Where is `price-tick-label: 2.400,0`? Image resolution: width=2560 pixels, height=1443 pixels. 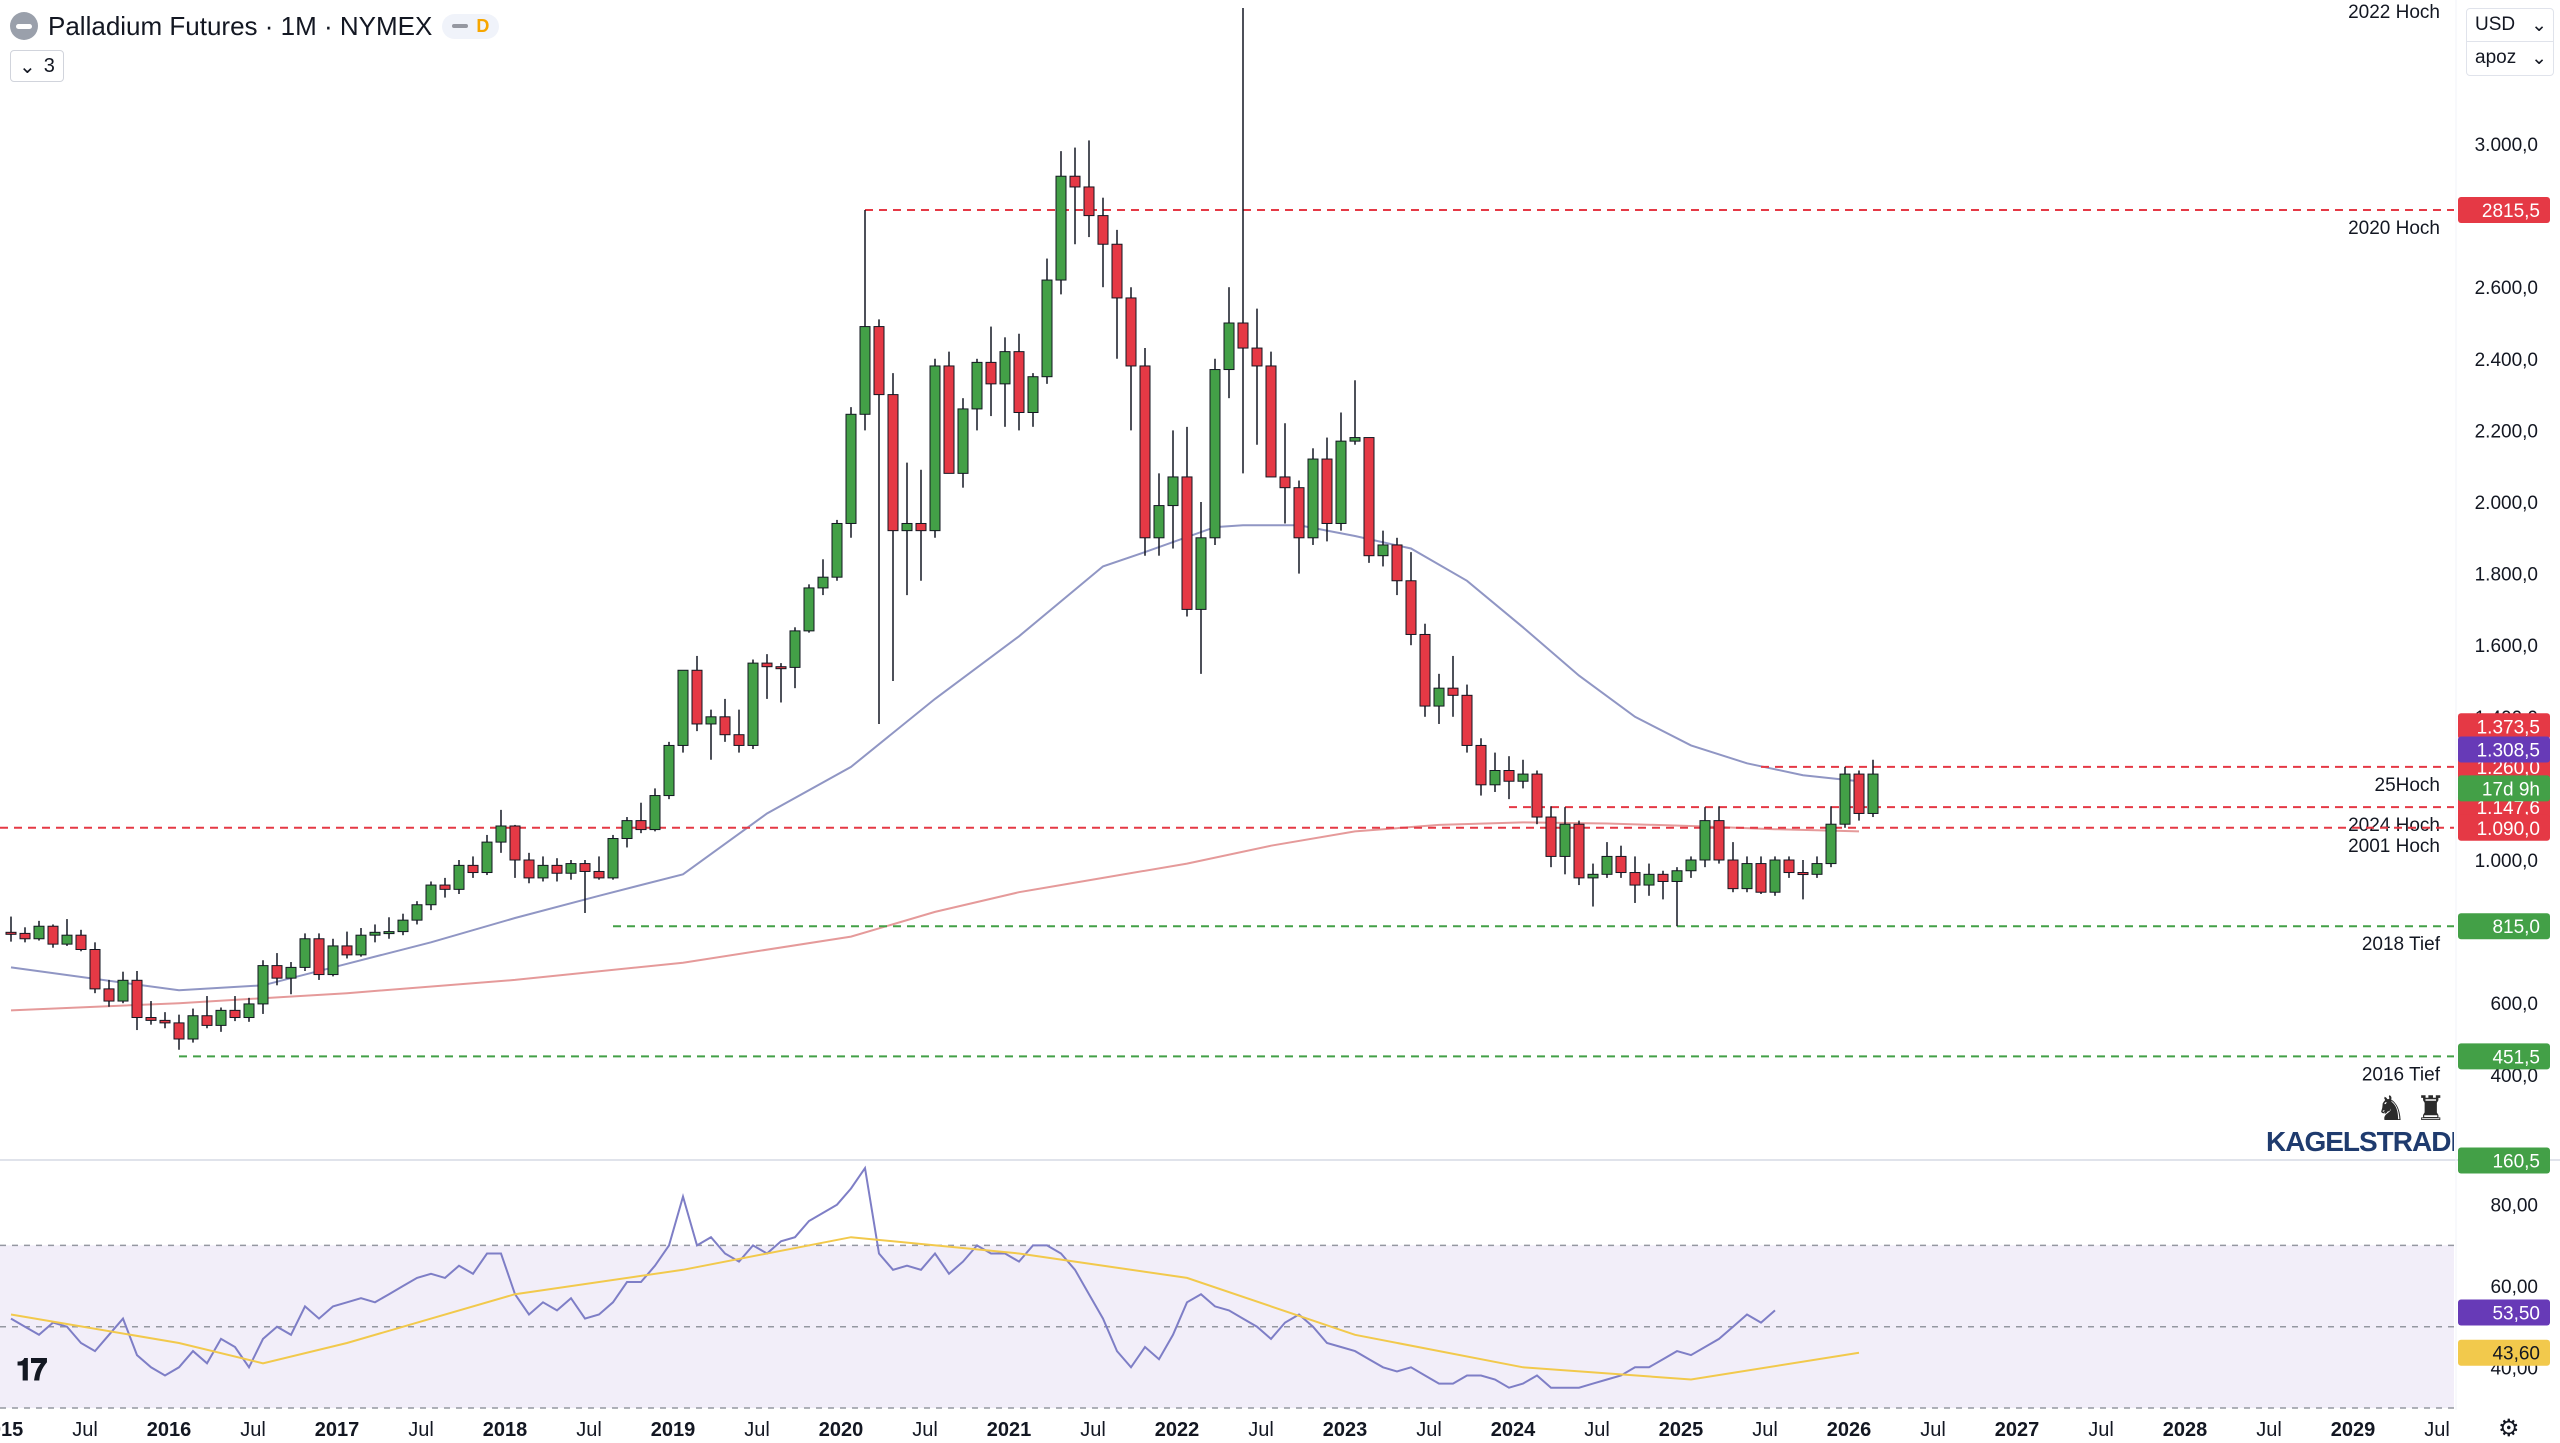 price-tick-label: 2.400,0 is located at coordinates (2506, 360).